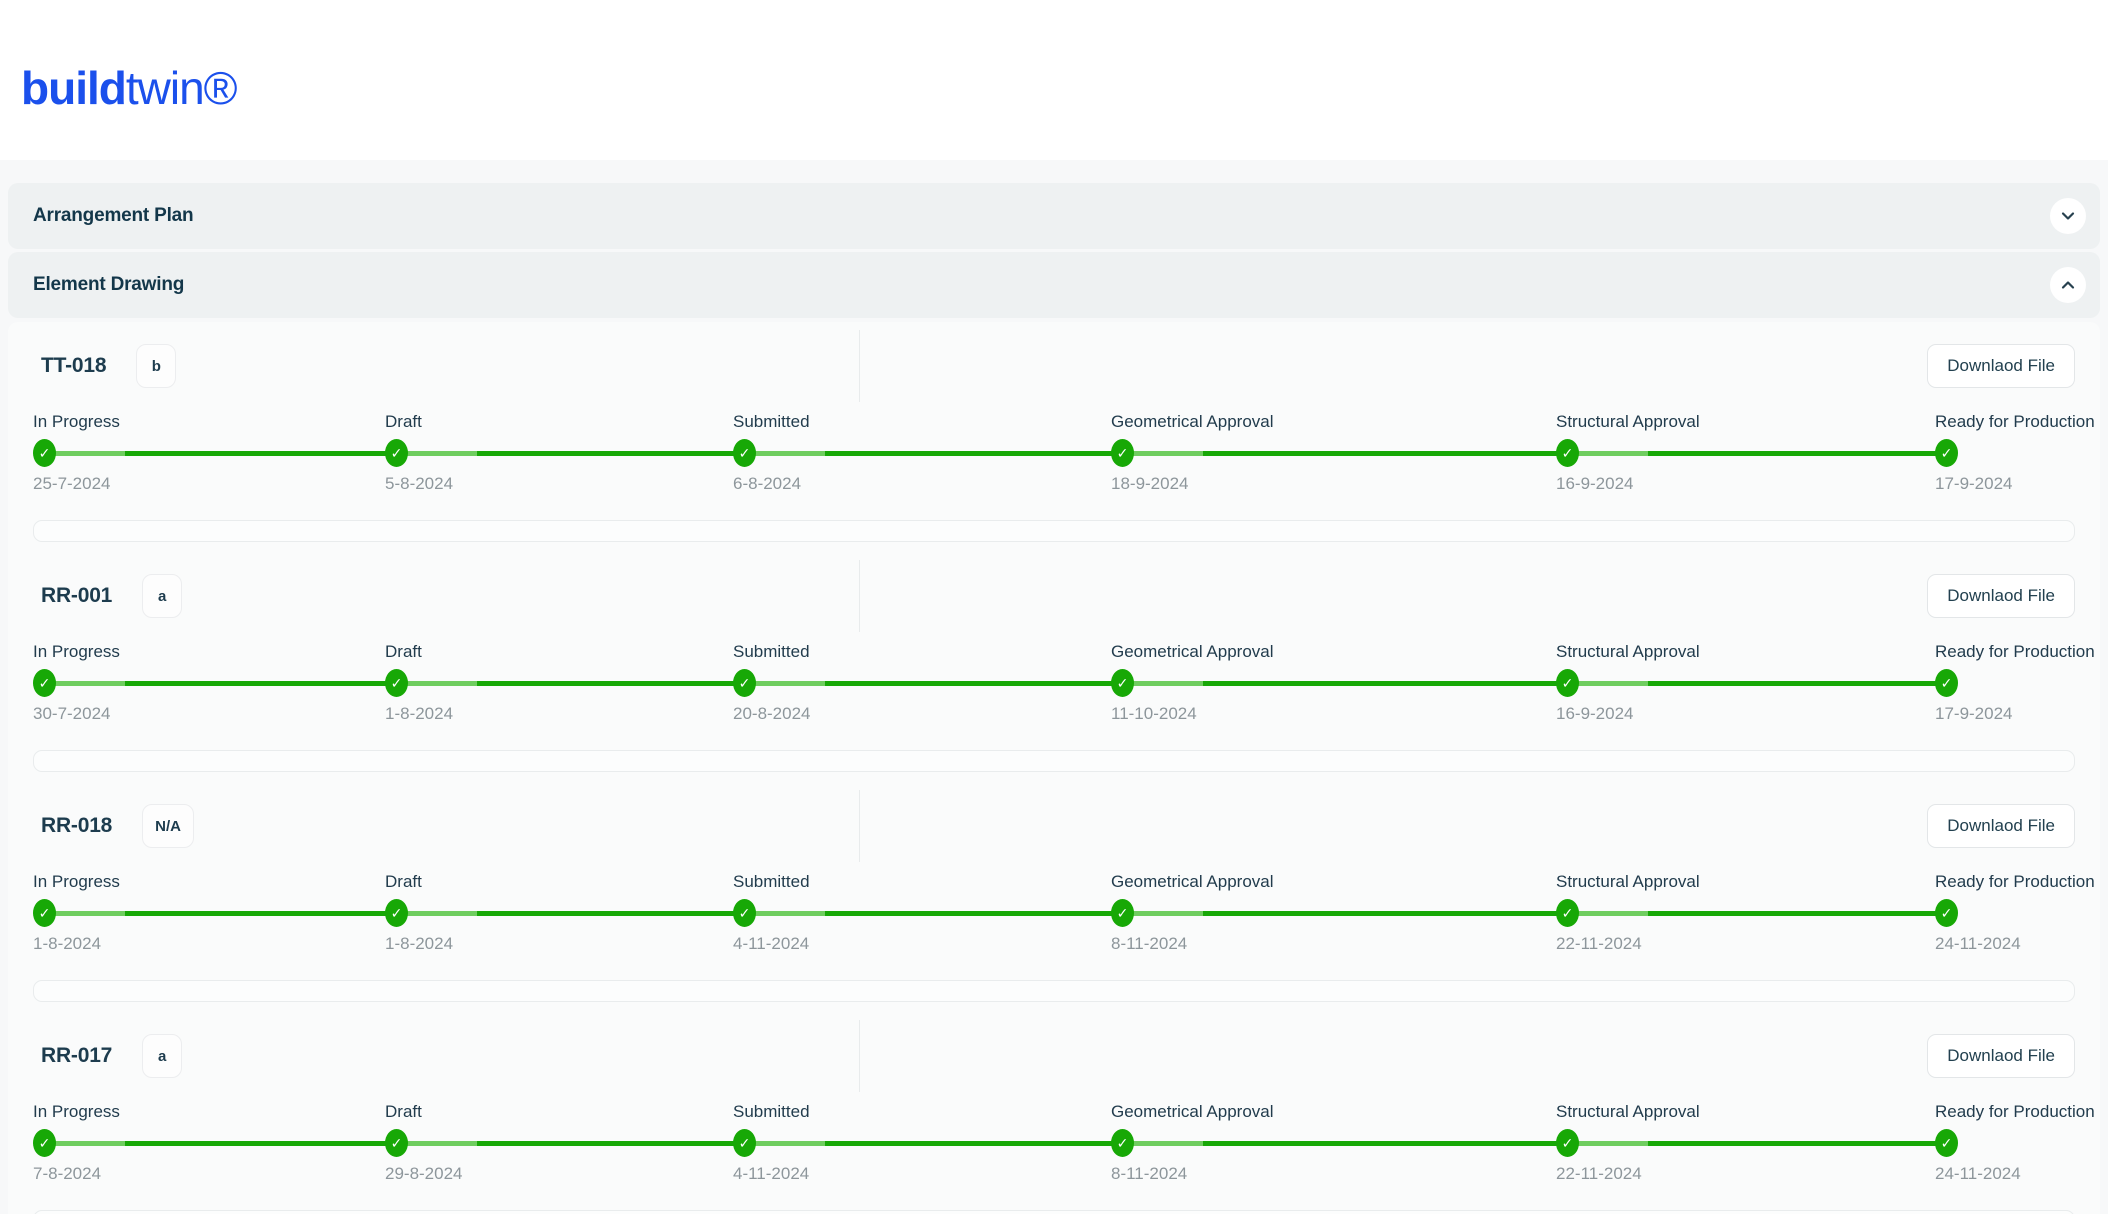 This screenshot has height=1214, width=2108. I want to click on step-date: 30-7-2024, so click(72, 713).